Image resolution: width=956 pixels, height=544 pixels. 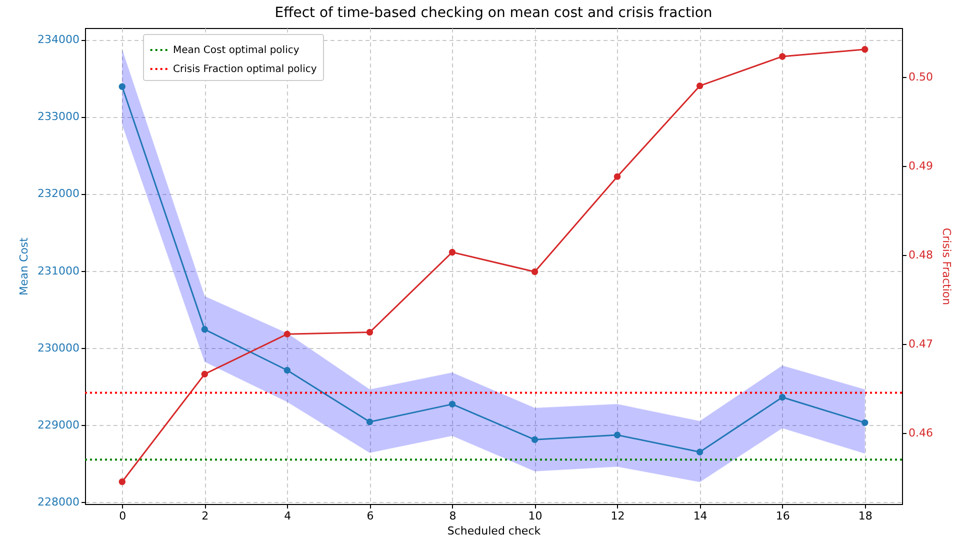 What do you see at coordinates (920, 343) in the screenshot?
I see `y2-tick-label: 0.47` at bounding box center [920, 343].